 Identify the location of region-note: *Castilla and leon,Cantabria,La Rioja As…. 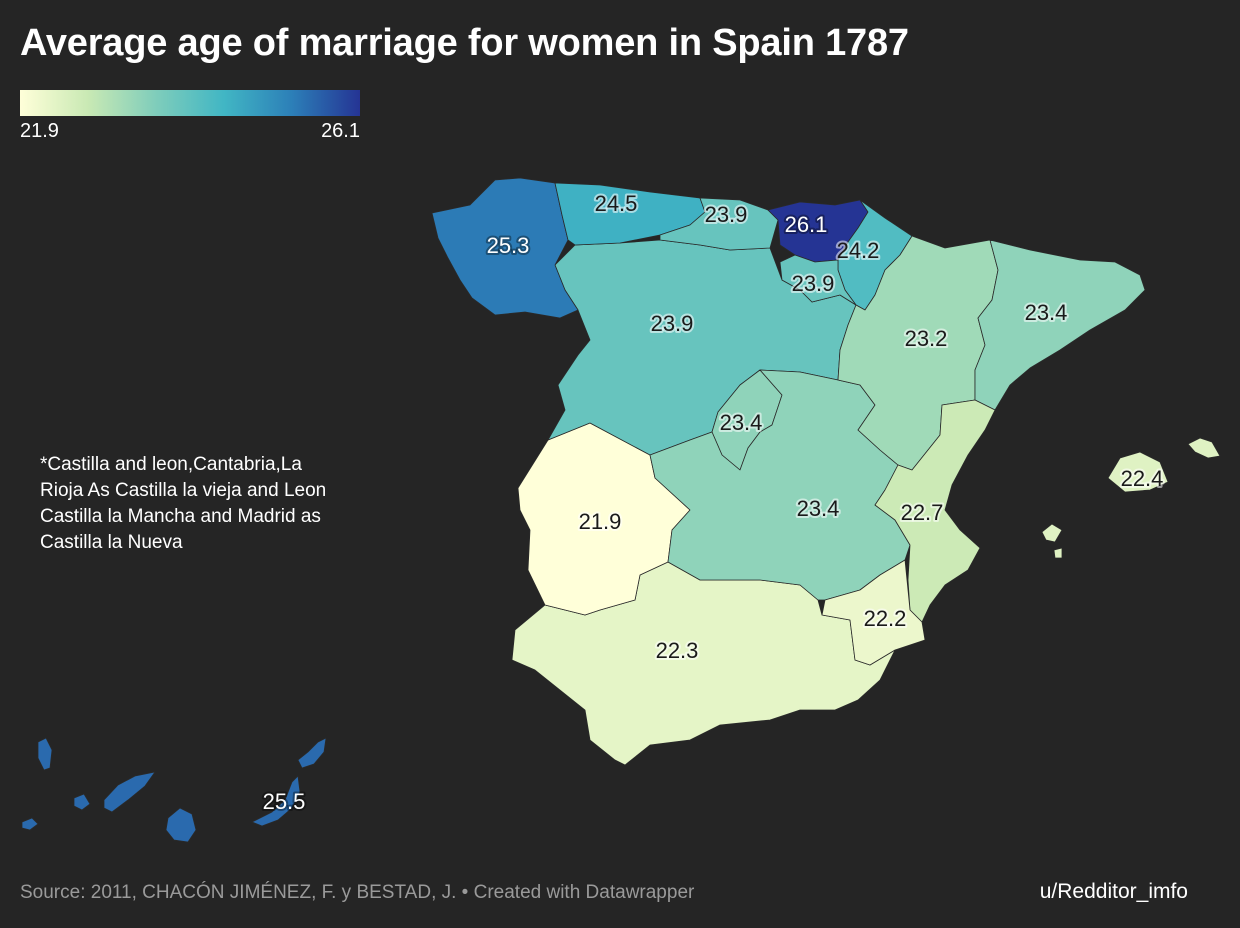
(183, 503).